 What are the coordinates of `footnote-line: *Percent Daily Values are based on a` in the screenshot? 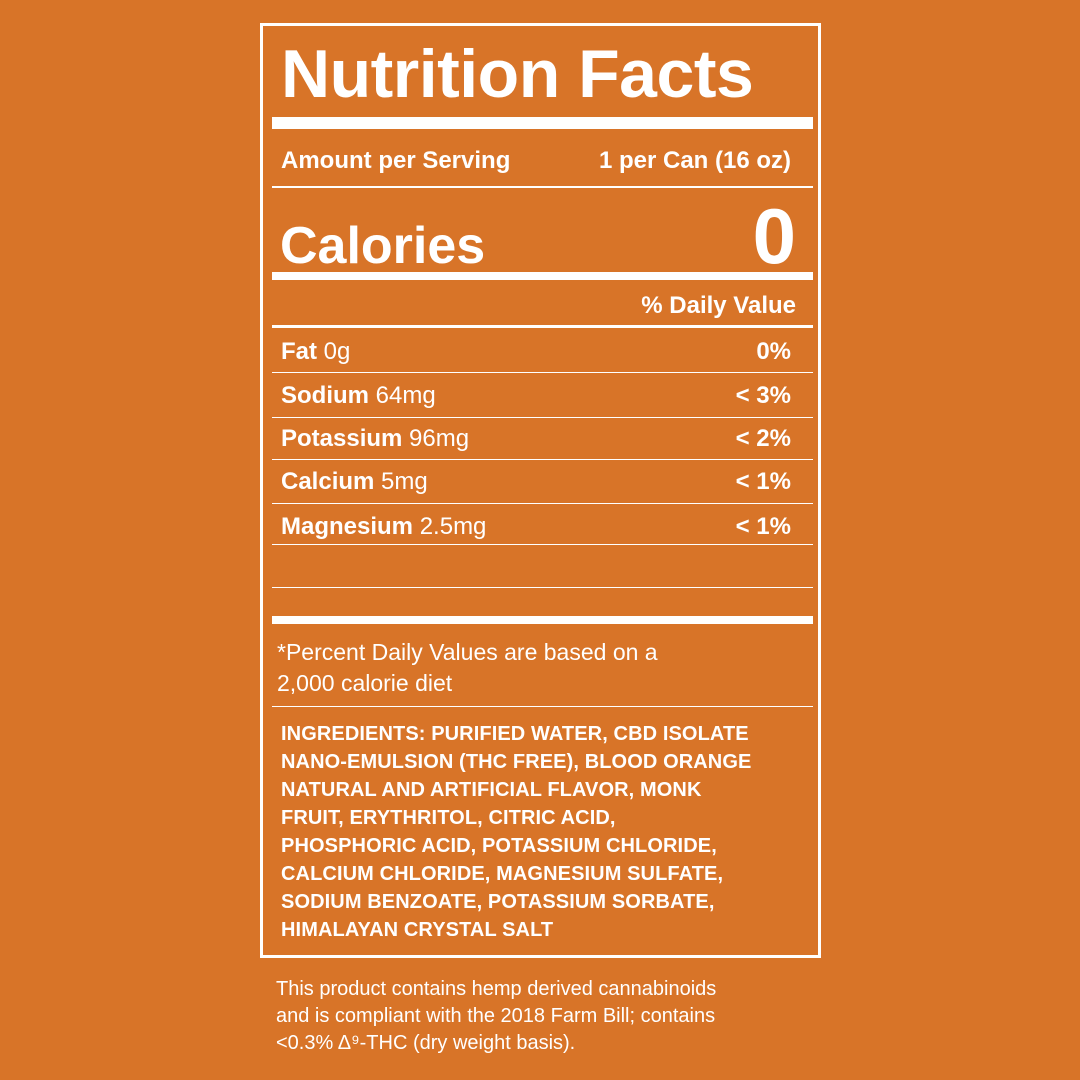 It's located at (467, 652).